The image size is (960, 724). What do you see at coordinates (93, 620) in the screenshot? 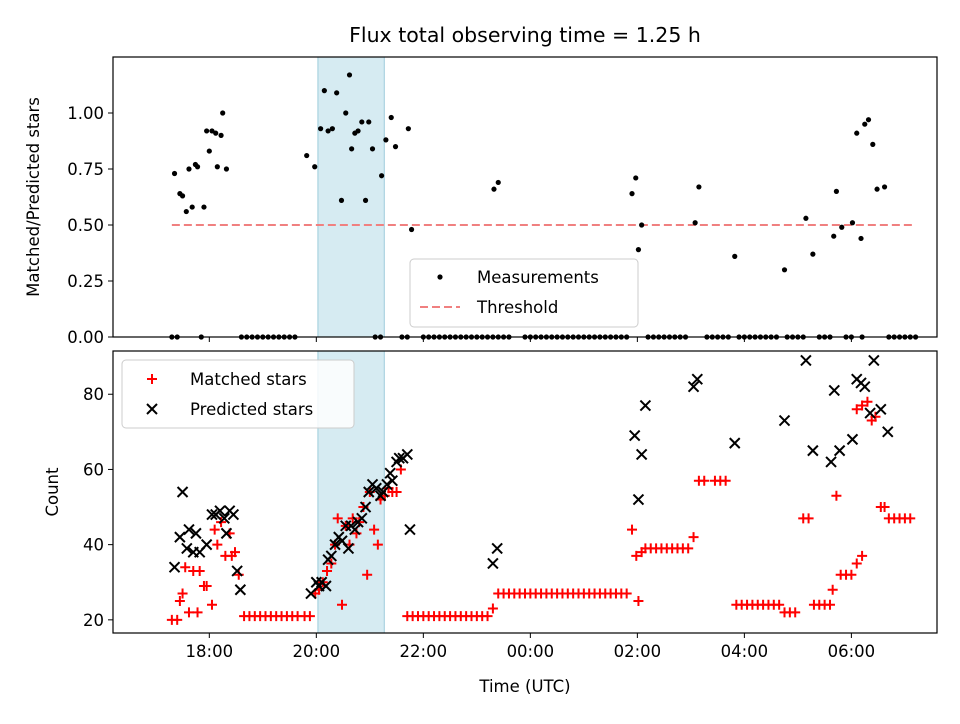
I see `y-tick-label: 20` at bounding box center [93, 620].